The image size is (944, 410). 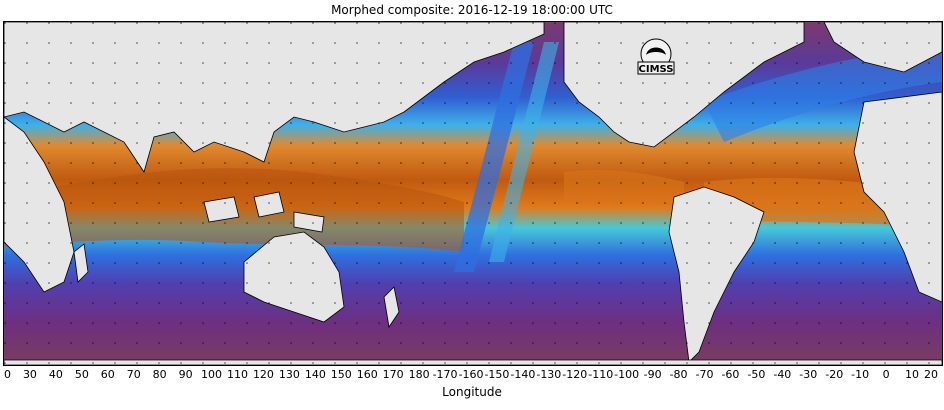 What do you see at coordinates (523, 374) in the screenshot?
I see `x-tick-label: -140` at bounding box center [523, 374].